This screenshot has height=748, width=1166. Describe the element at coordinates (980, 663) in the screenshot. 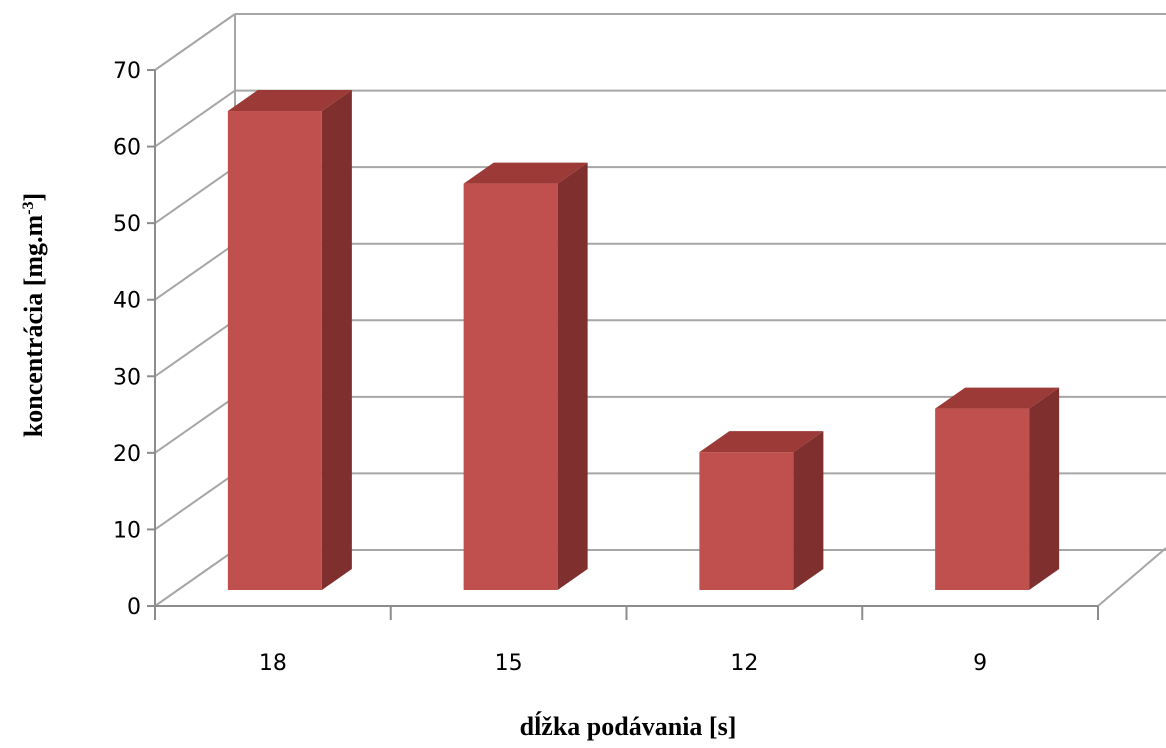

I see `x-tick-label: 9` at that location.